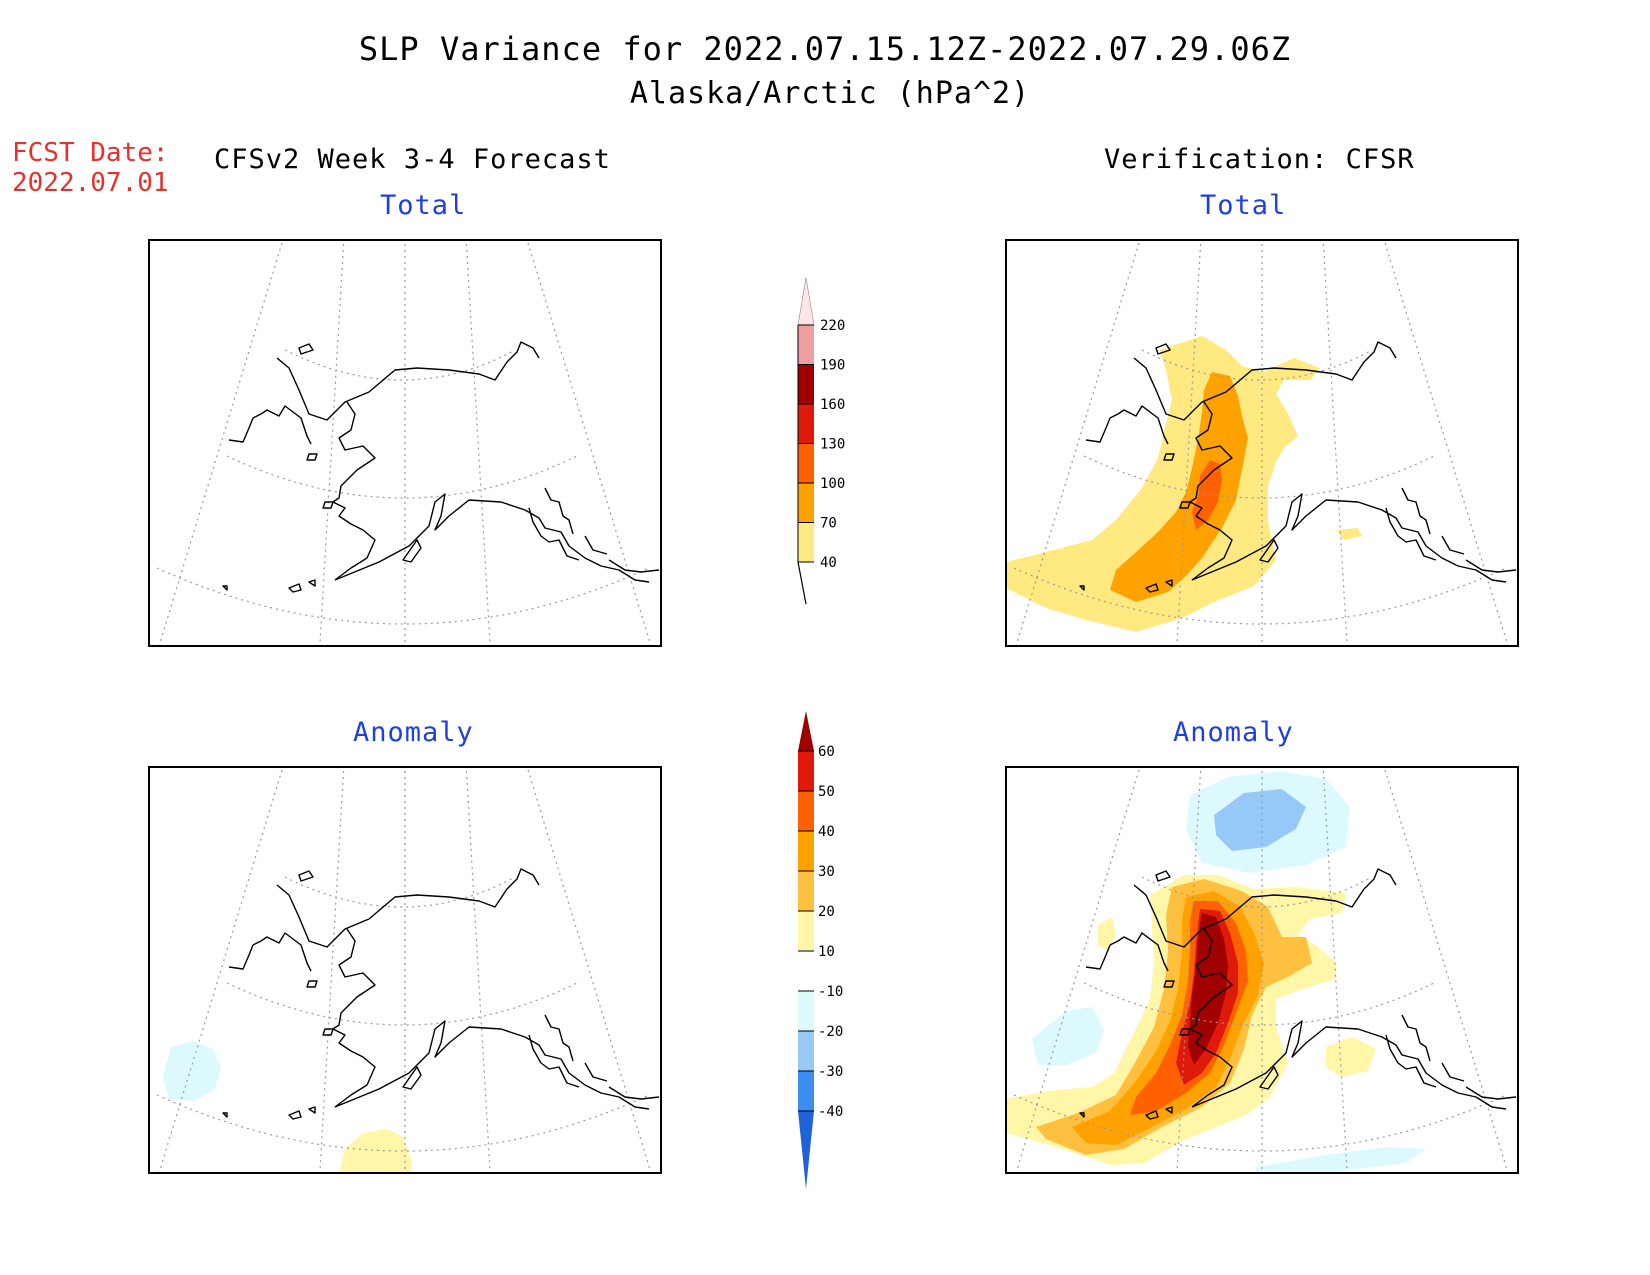  Describe the element at coordinates (830, 1072) in the screenshot. I see `anomaly-colorbar-tick-label: -30` at that location.